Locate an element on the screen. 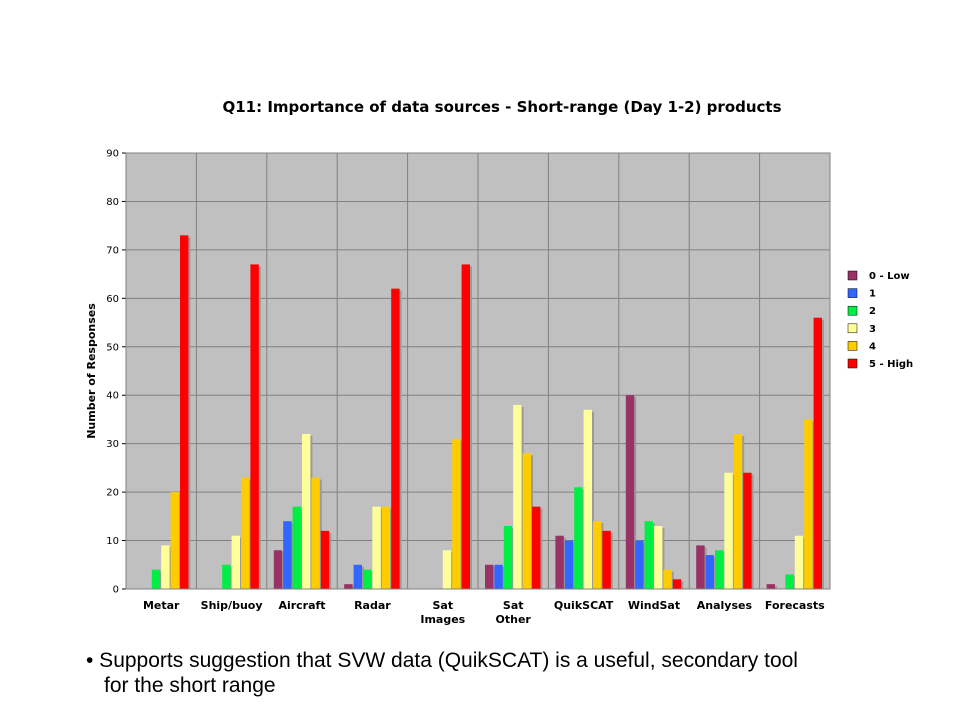 This screenshot has width=960, height=720. legend-label: 2 is located at coordinates (872, 311).